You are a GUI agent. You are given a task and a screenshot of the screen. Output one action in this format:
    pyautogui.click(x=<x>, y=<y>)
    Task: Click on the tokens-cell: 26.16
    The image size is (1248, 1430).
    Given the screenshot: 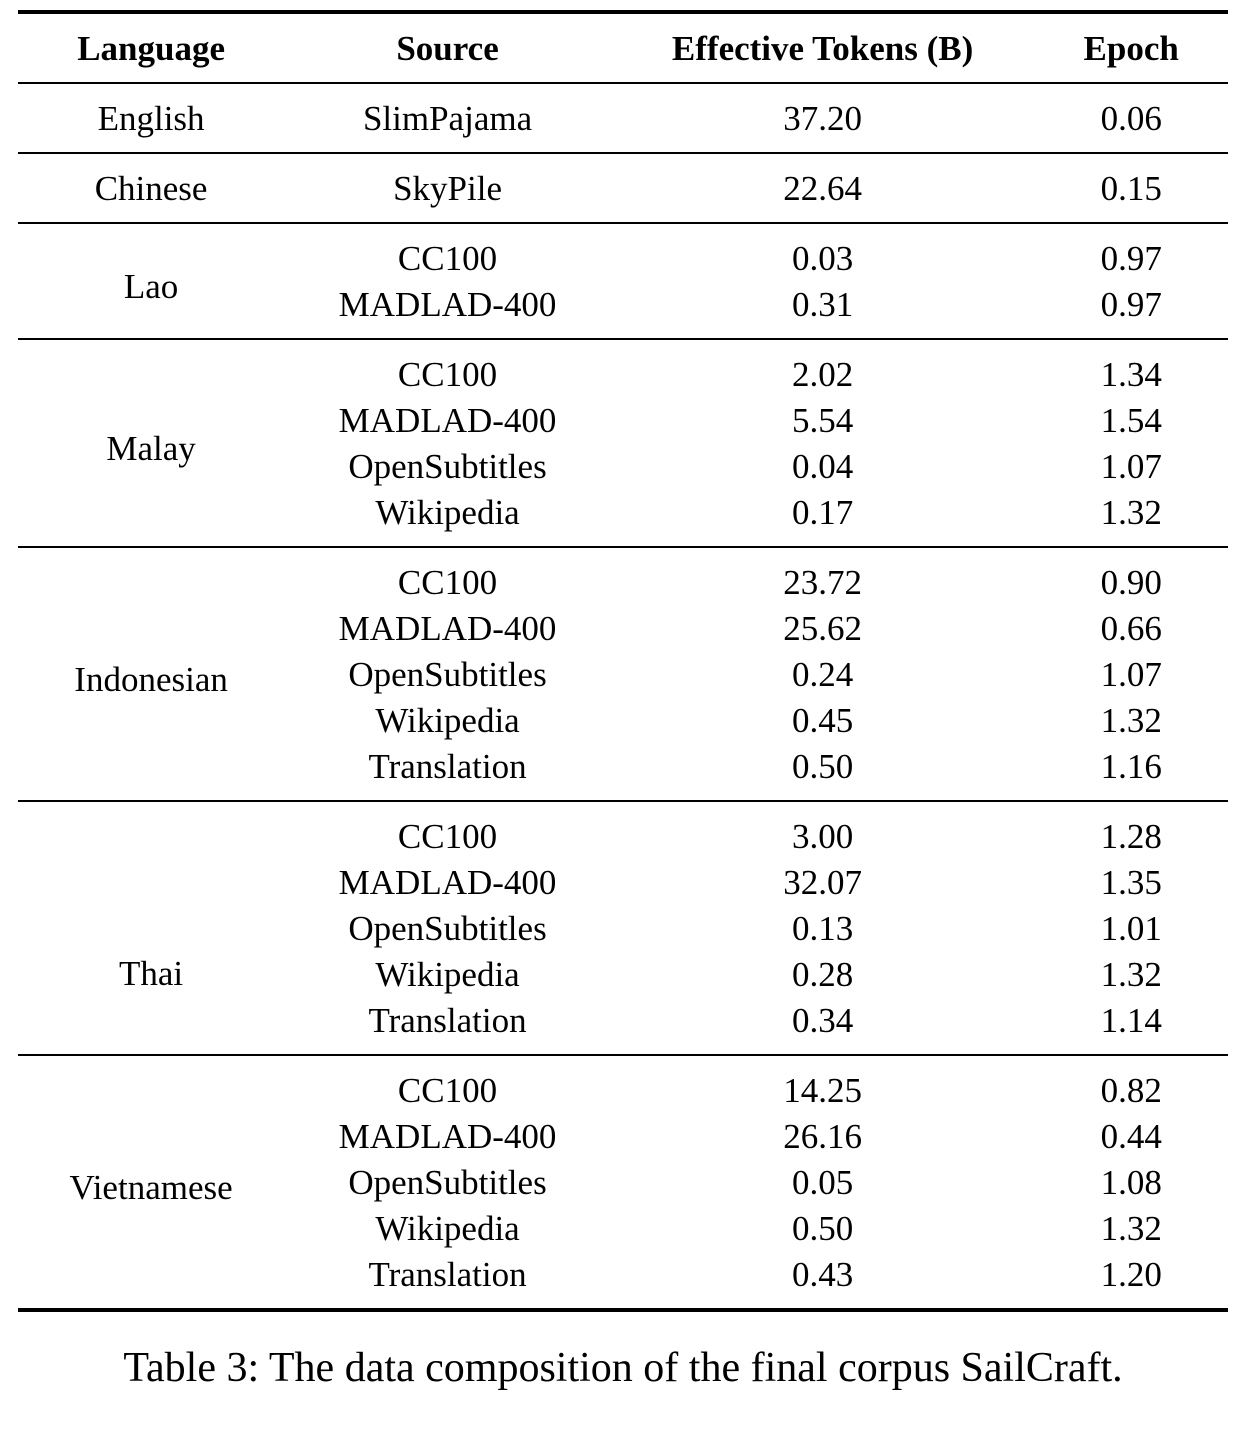 What is the action you would take?
    pyautogui.click(x=822, y=1136)
    